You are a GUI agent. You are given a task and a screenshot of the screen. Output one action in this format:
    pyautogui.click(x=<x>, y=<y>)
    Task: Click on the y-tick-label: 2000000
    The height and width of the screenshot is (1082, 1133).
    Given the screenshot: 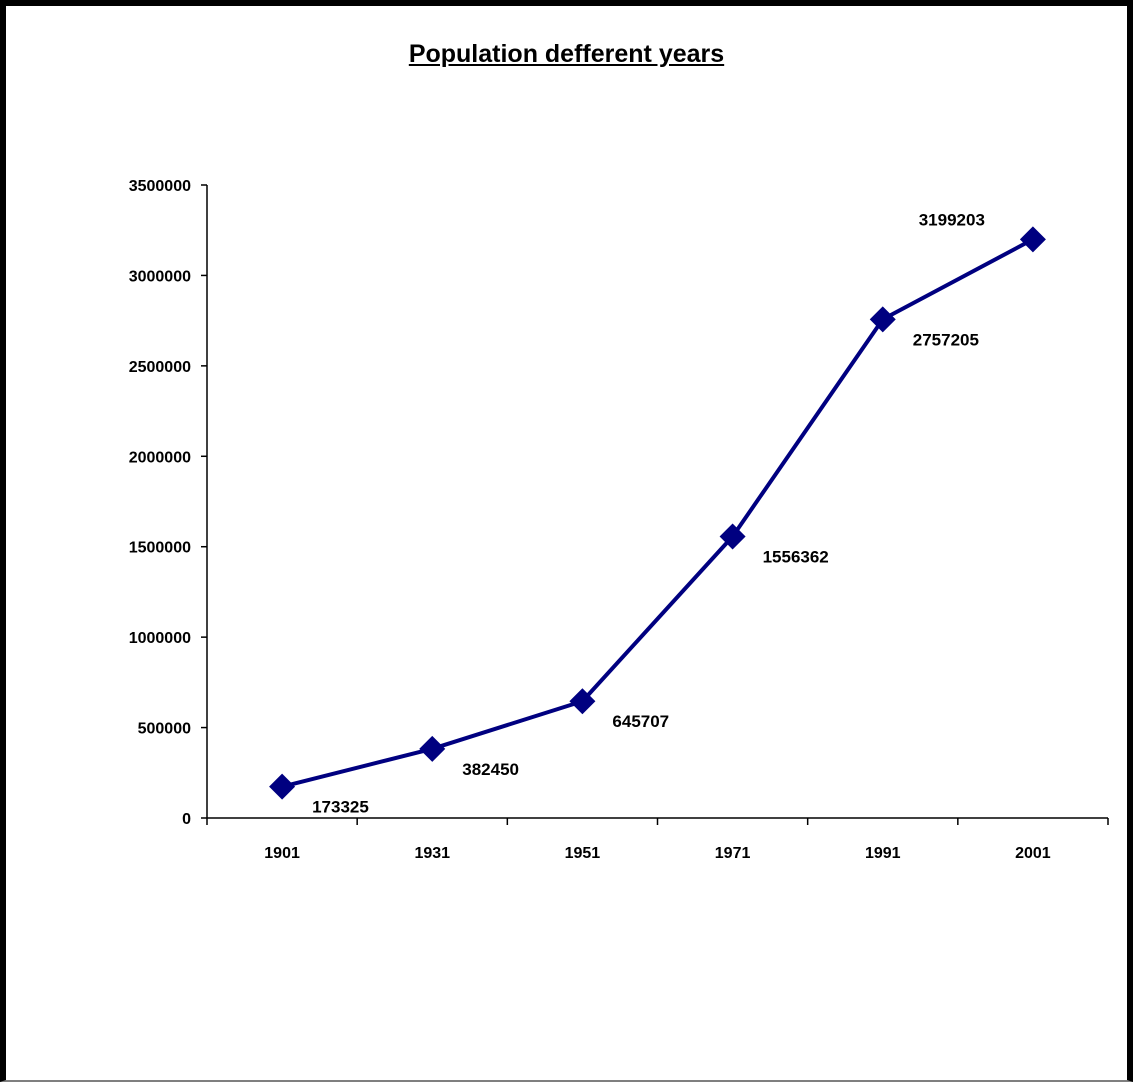 What is the action you would take?
    pyautogui.click(x=160, y=457)
    